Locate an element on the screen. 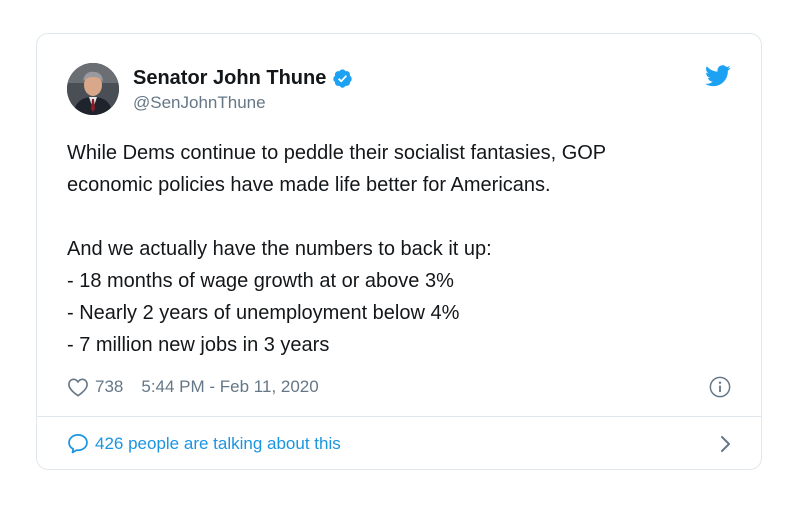 This screenshot has width=799, height=513. divider is located at coordinates (399, 416).